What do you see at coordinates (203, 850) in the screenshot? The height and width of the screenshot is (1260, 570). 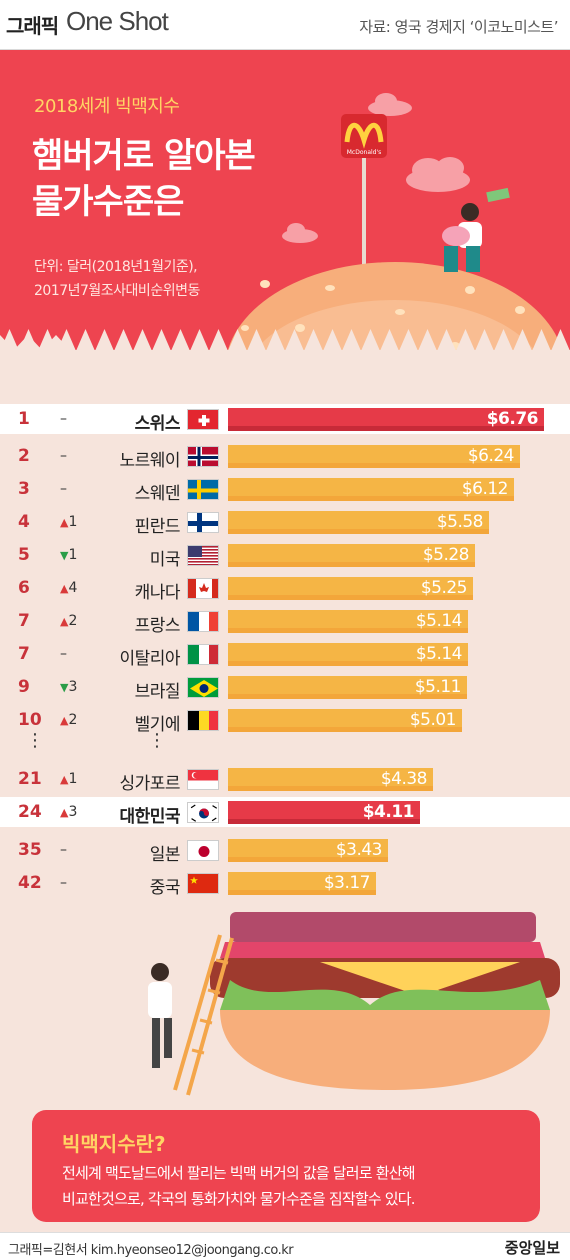 I see `japan-flag-icon` at bounding box center [203, 850].